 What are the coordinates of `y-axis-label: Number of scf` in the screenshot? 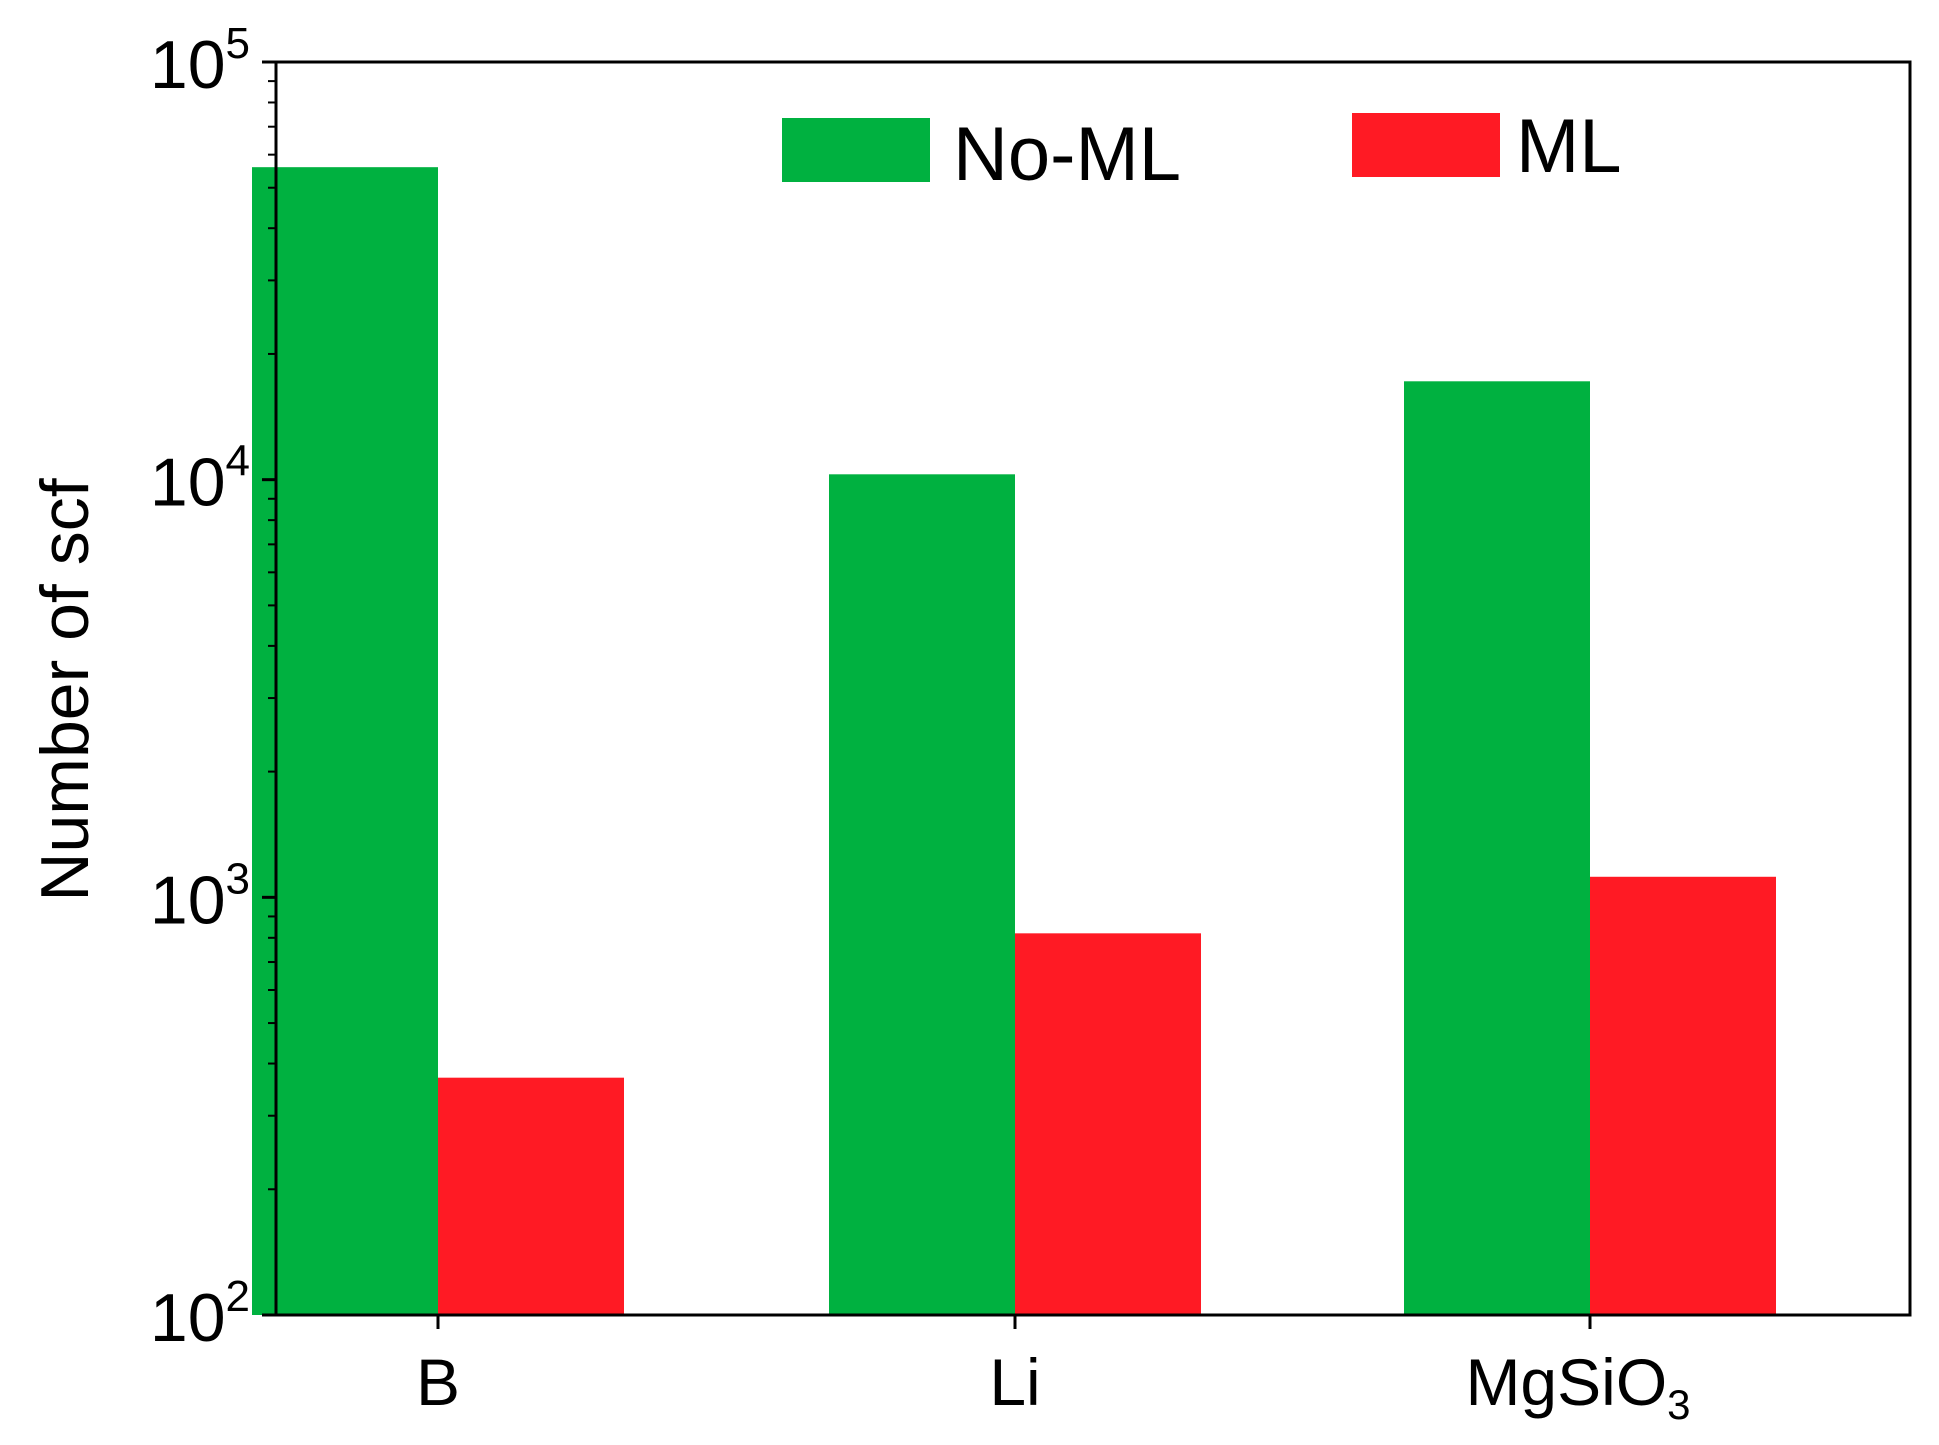 It's located at (65, 689).